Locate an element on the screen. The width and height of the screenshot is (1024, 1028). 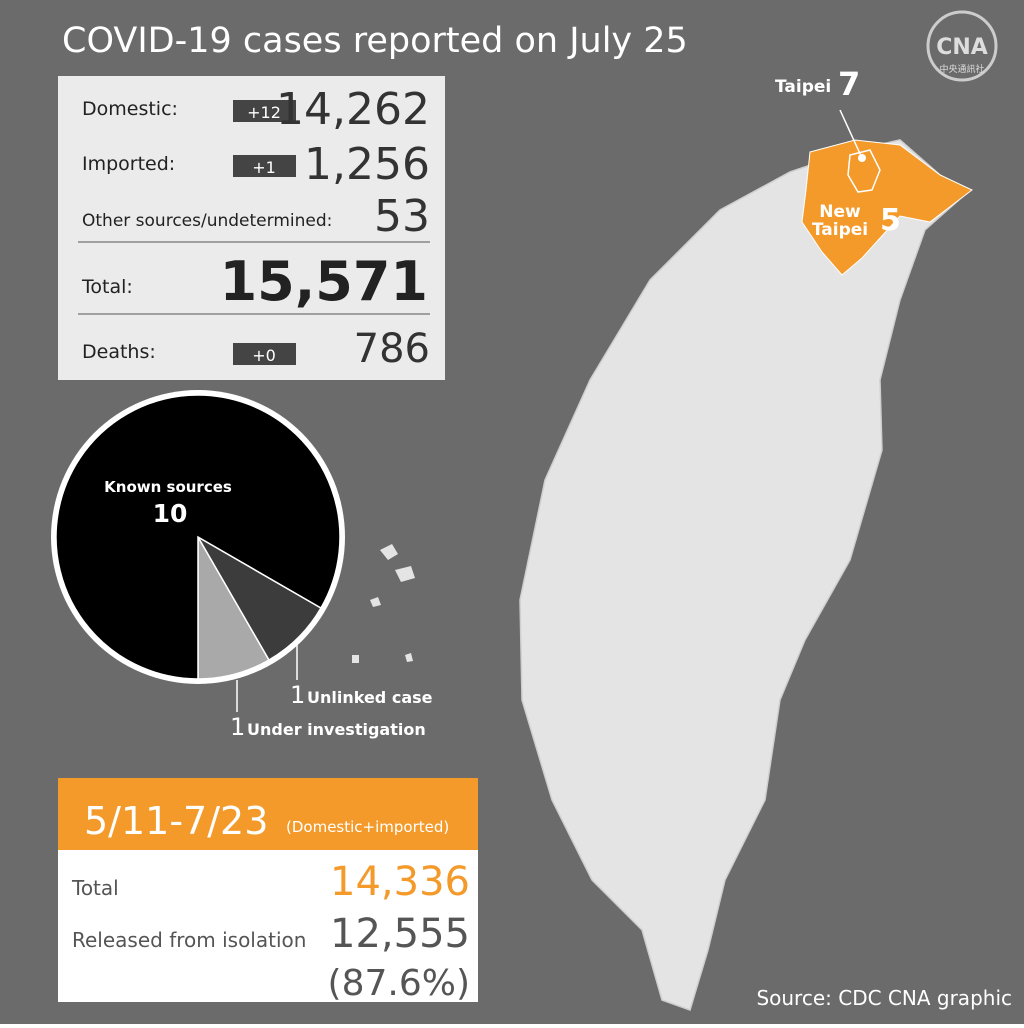
total-value: 15,571 is located at coordinates (324, 281).